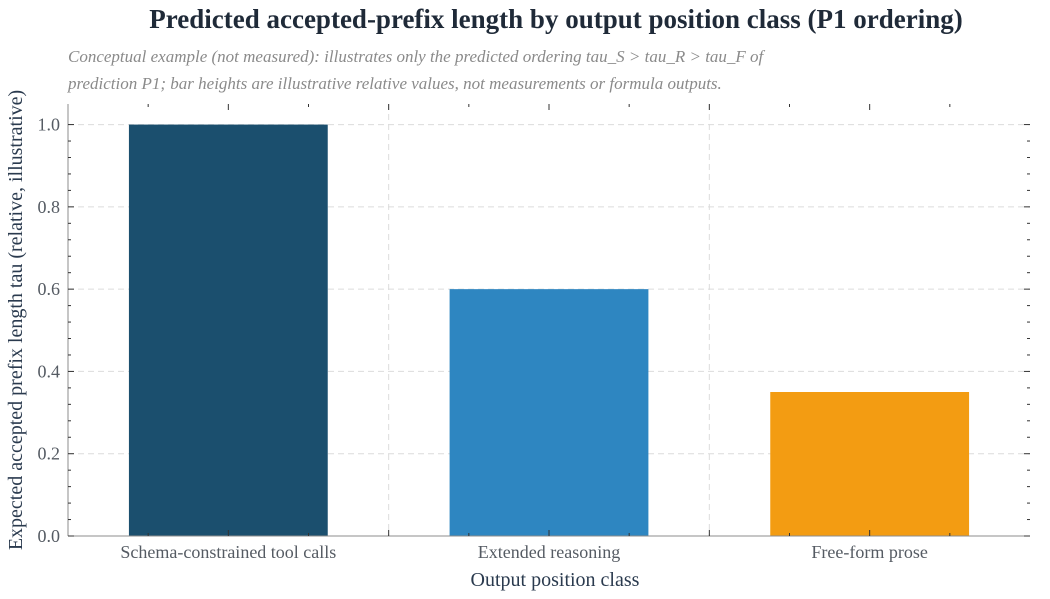 The image size is (1050, 599). What do you see at coordinates (49, 207) in the screenshot?
I see `y-tick-label: 0.8` at bounding box center [49, 207].